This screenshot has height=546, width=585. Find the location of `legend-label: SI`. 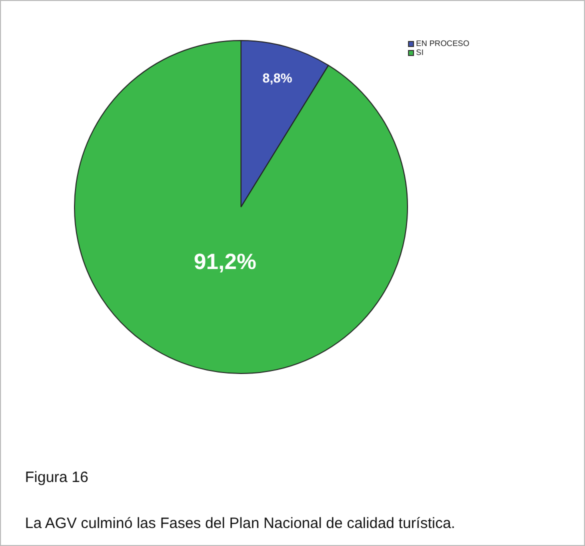

legend-label: SI is located at coordinates (420, 52).